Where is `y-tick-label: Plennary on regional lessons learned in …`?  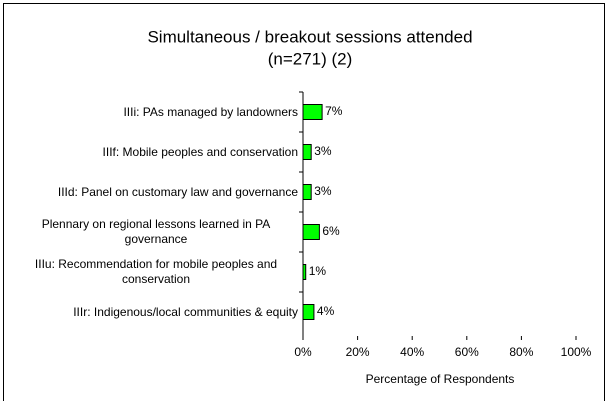
y-tick-label: Plennary on regional lessons learned in … is located at coordinates (156, 231).